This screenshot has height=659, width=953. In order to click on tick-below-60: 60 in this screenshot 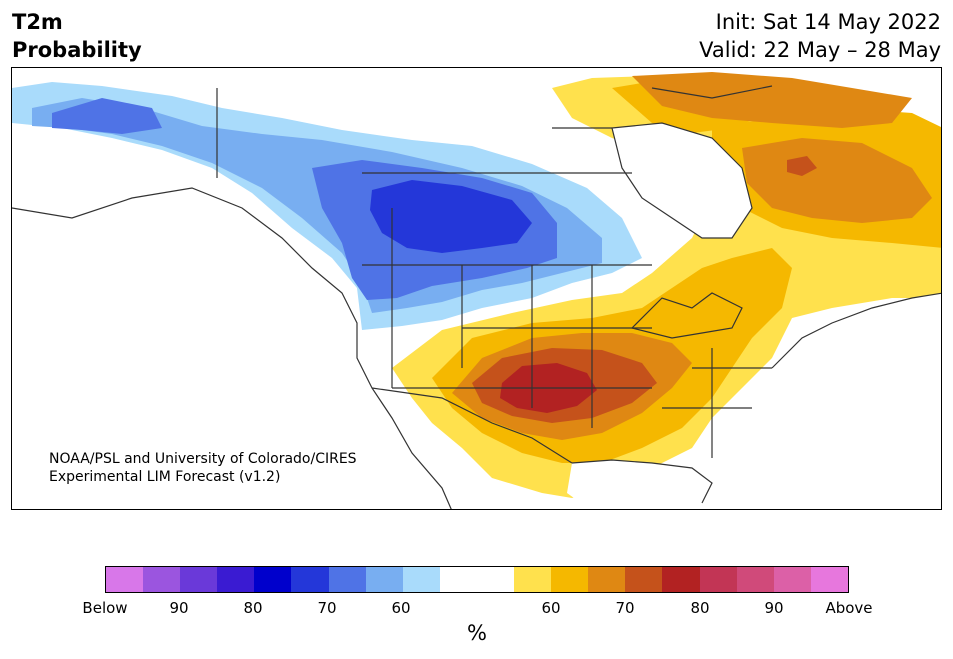, I will do `click(401, 608)`.